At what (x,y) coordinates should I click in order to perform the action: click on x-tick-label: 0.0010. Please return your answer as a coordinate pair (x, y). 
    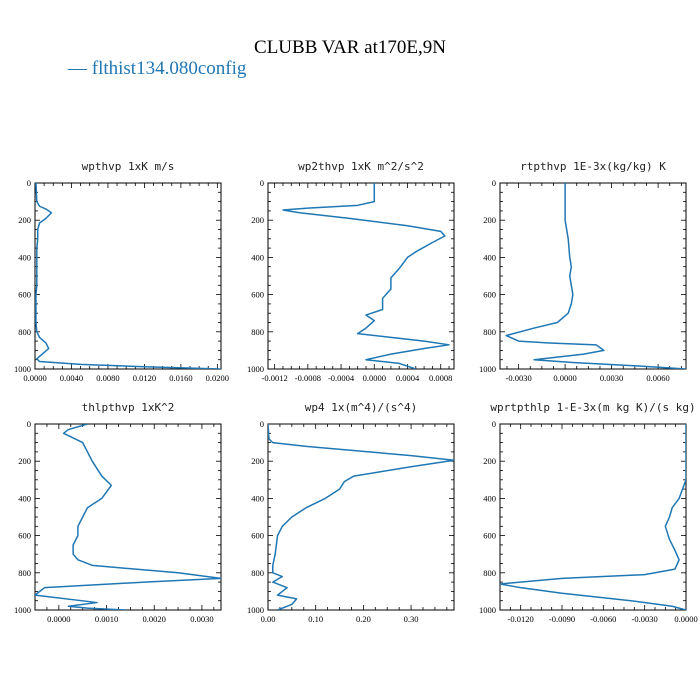
    Looking at the image, I should click on (106, 619).